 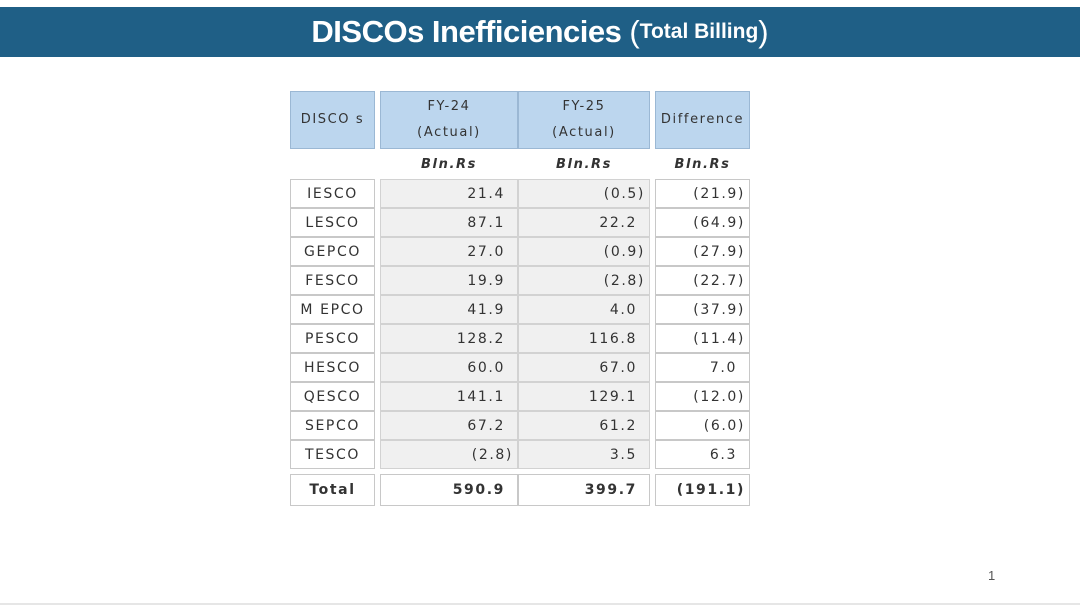 I want to click on table-row: GEPCO 27.0 (0.9) (27.9), so click(x=520, y=251).